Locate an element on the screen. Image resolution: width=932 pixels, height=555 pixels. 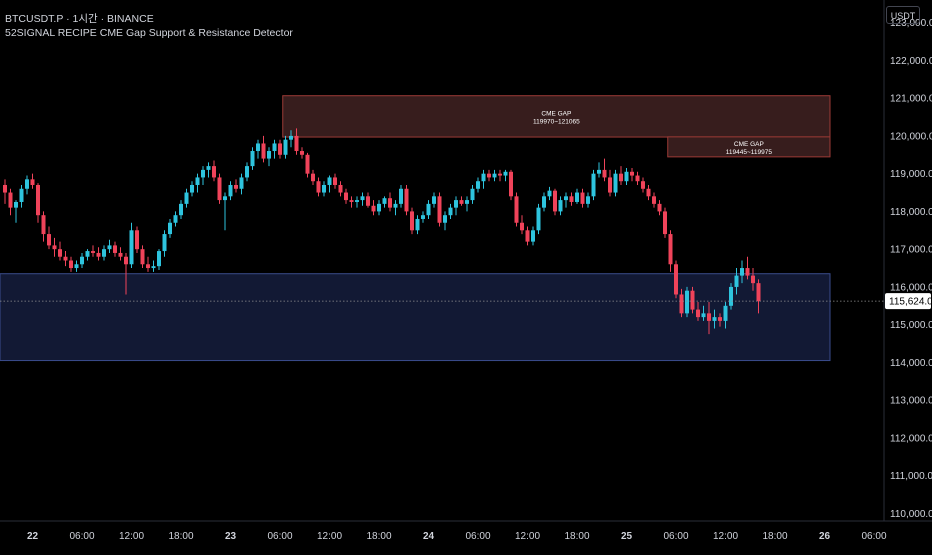
symbol-legend: BTCUSDT.P · 1시간 · BINANCE is located at coordinates (79, 18).